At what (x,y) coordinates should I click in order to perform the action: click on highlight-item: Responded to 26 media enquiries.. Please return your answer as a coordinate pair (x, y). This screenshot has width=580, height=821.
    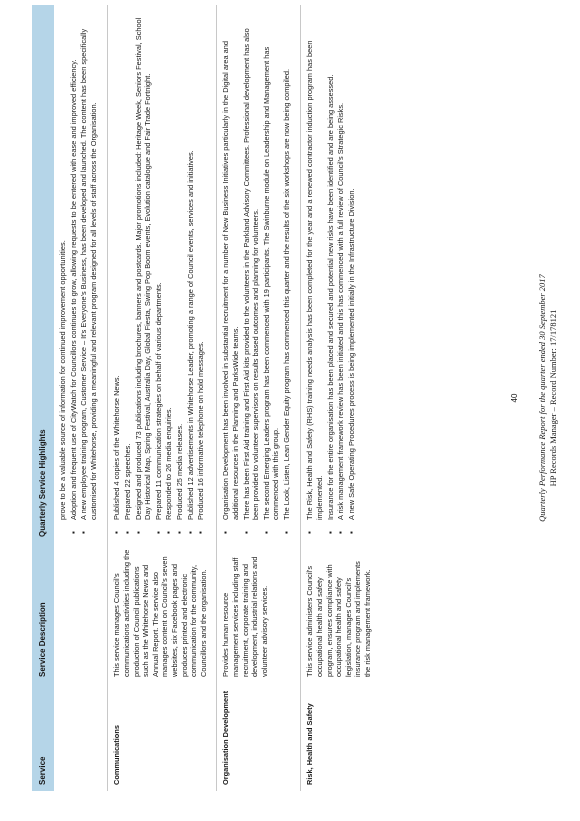
    Looking at the image, I should click on (169, 274).